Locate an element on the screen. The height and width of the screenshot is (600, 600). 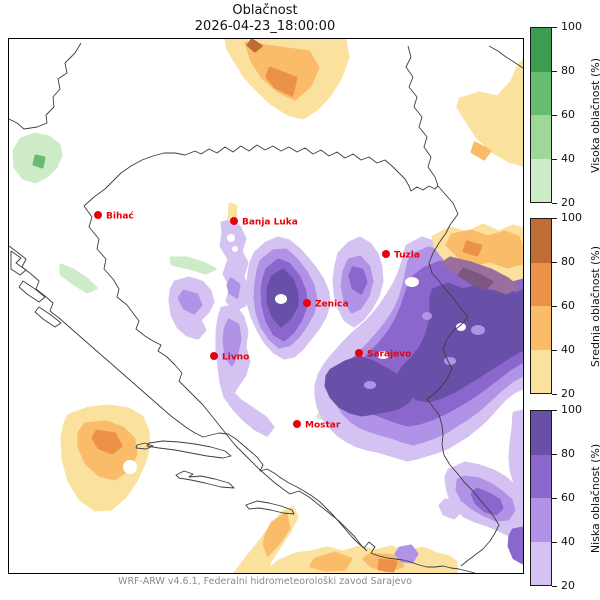
colorbar-srednja-label: Srednja oblačnost (%) is located at coordinates (594, 306).